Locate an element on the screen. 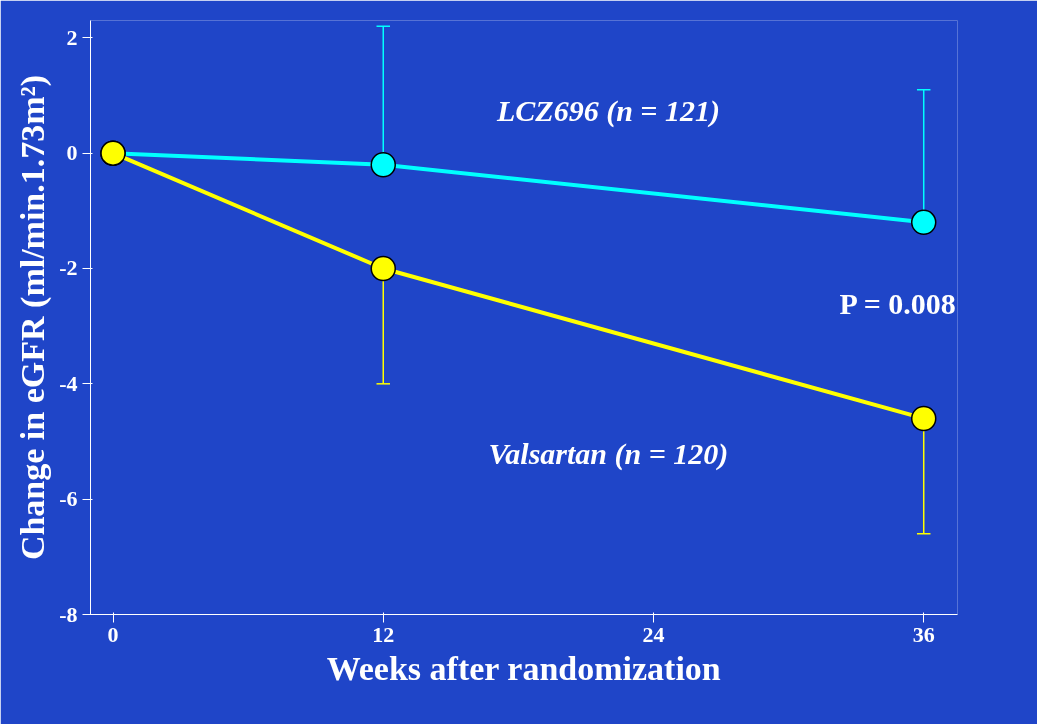 Image resolution: width=1037 pixels, height=724 pixels. y-tick-label: -6 is located at coordinates (68, 499).